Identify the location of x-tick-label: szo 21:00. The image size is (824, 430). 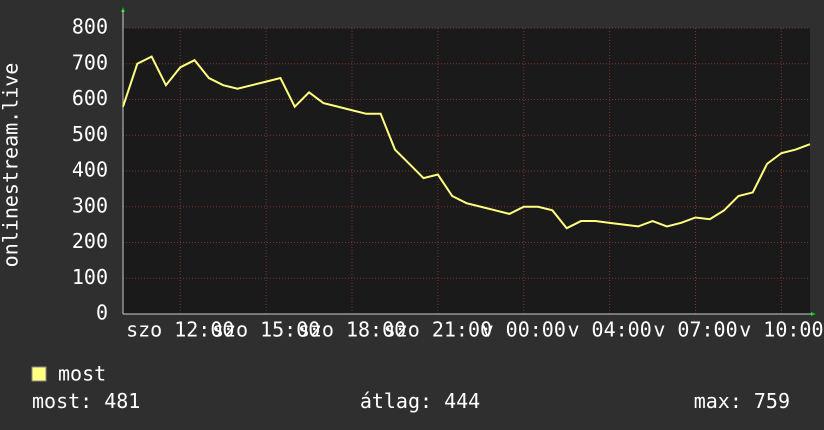
(438, 330).